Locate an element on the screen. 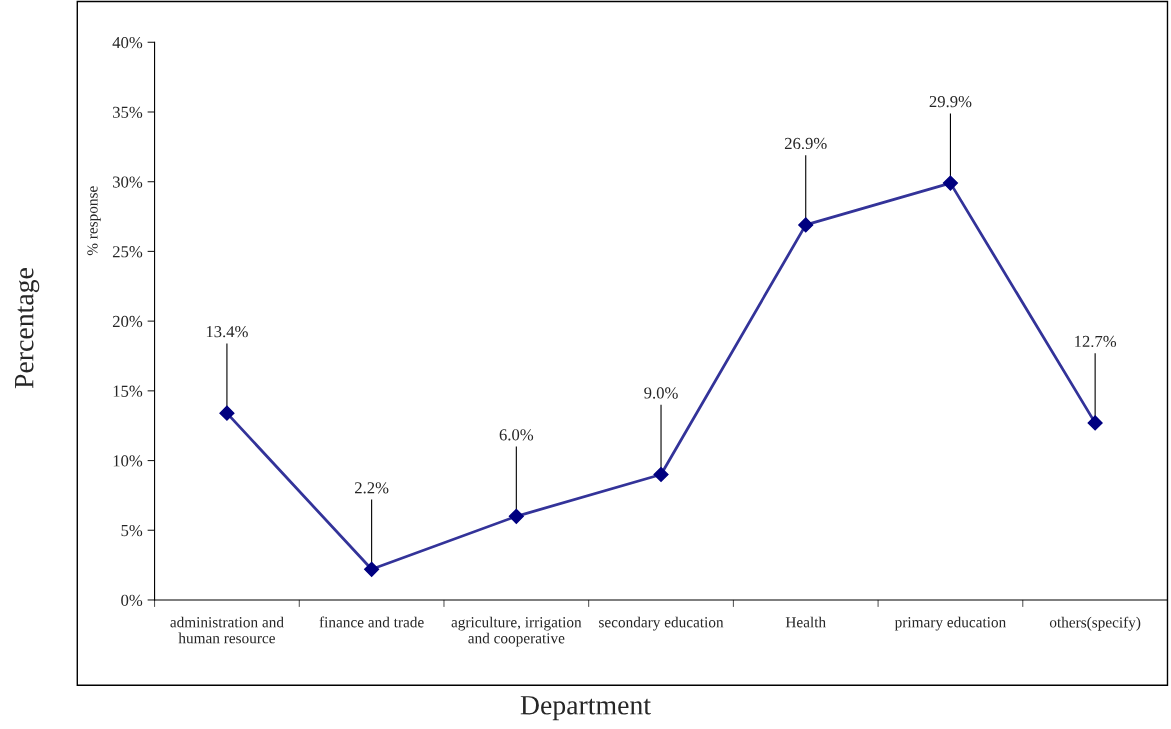  y-tick-label: 40% is located at coordinates (127, 42).